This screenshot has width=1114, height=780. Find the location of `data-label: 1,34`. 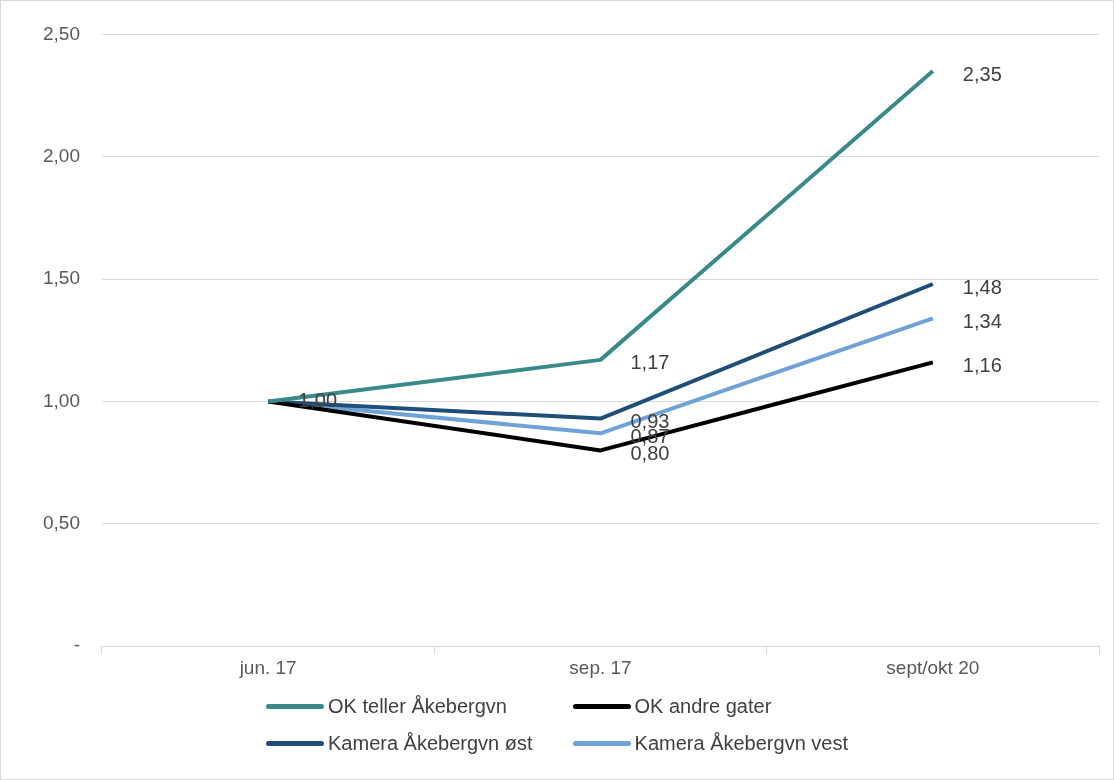

data-label: 1,34 is located at coordinates (982, 320).